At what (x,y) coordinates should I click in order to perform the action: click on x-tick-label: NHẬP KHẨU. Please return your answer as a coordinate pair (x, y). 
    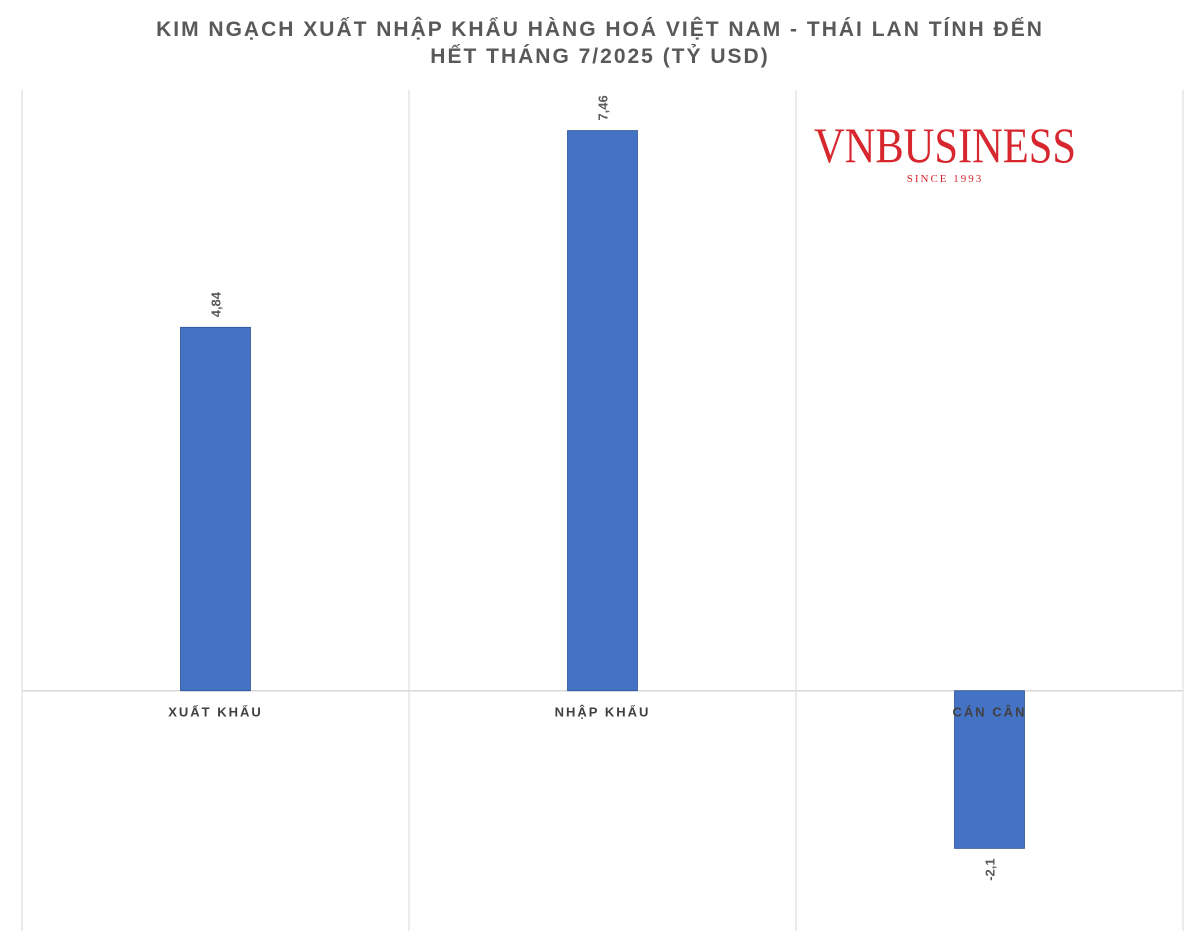
    Looking at the image, I should click on (603, 712).